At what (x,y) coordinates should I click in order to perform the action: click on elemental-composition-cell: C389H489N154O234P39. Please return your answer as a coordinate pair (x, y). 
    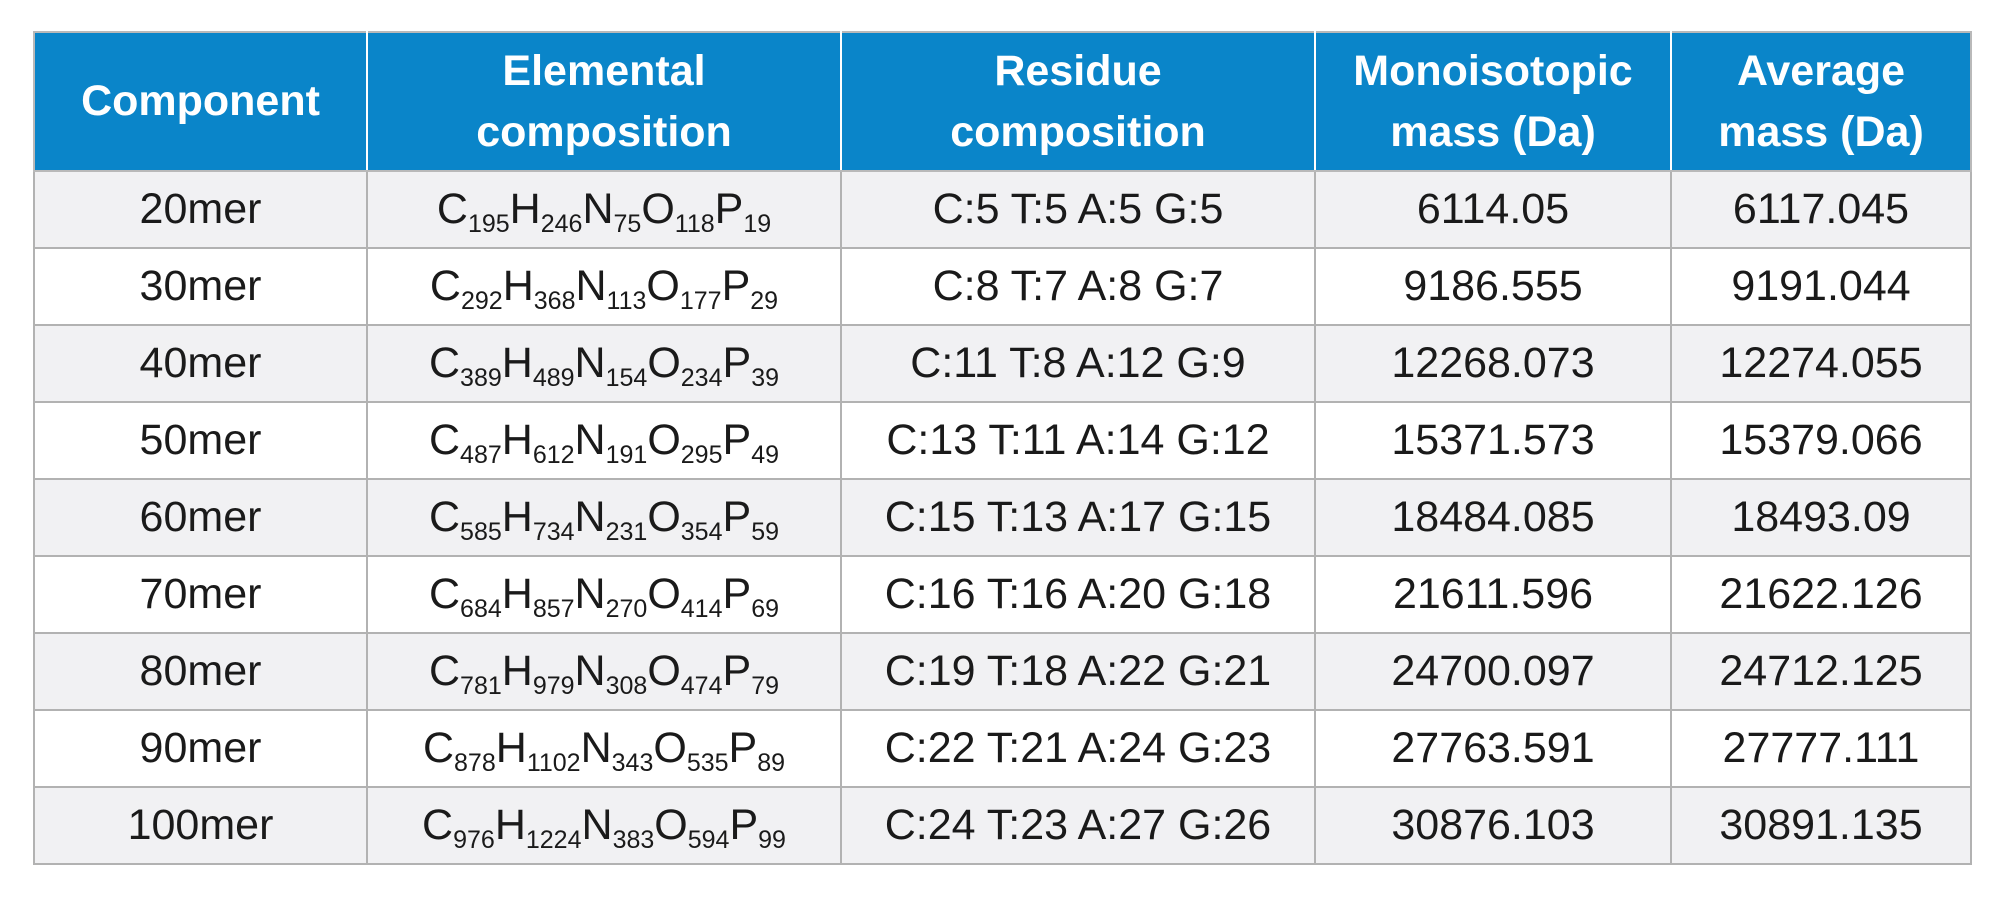
    Looking at the image, I should click on (604, 363).